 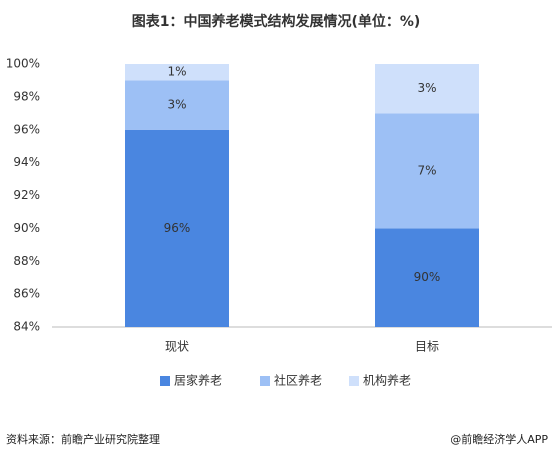 What do you see at coordinates (26, 129) in the screenshot?
I see `y-tick-label: 96%` at bounding box center [26, 129].